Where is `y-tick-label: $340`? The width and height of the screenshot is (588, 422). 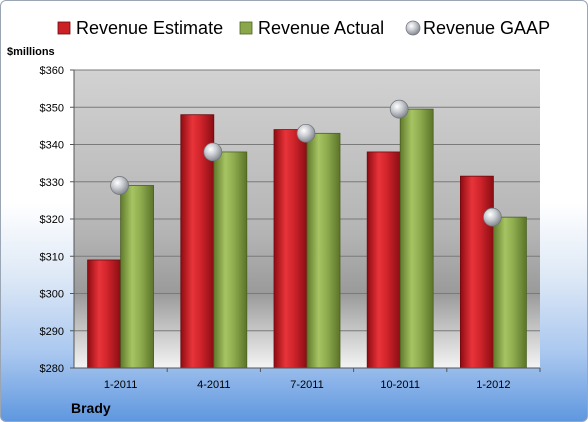
y-tick-label: $340 is located at coordinates (52, 146).